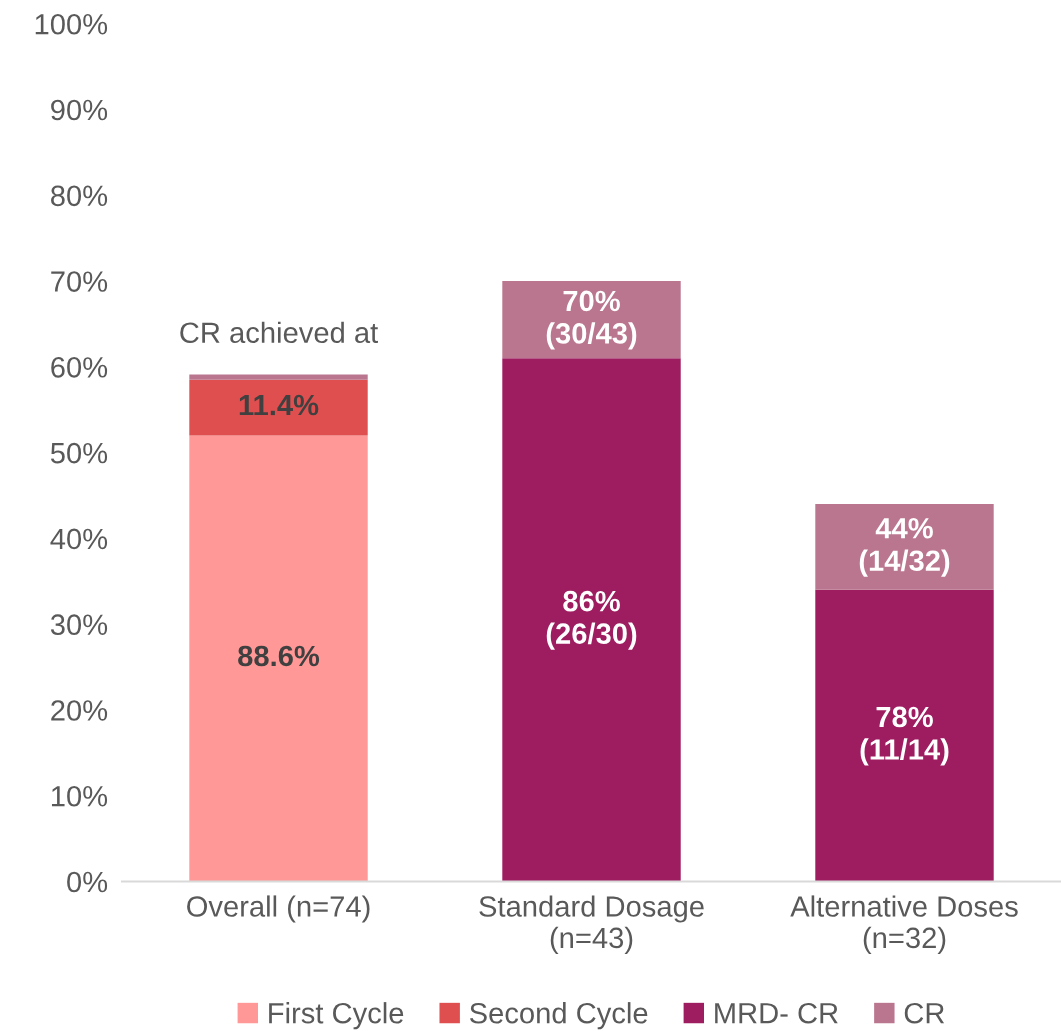 Image resolution: width=1061 pixels, height=1031 pixels. Describe the element at coordinates (87, 882) in the screenshot. I see `y-tick-label: 0%` at that location.